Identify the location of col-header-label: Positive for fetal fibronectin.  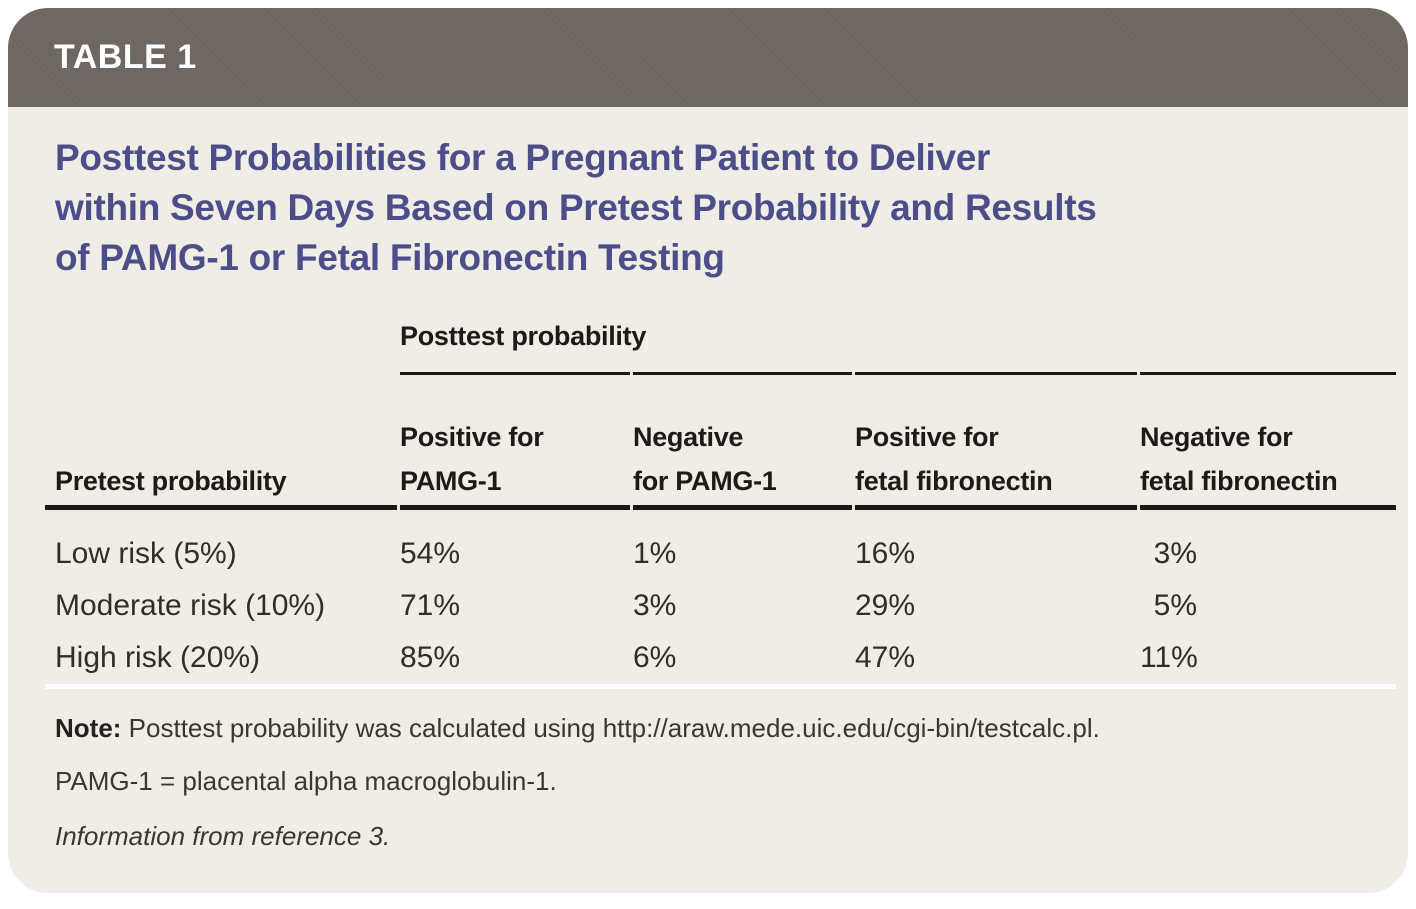
(954, 459).